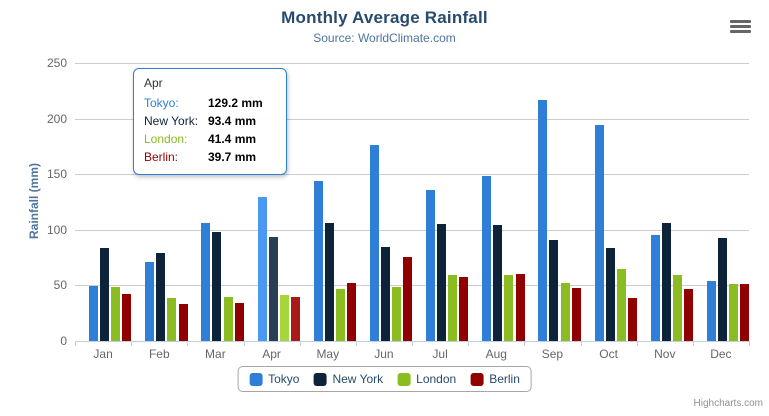 This screenshot has height=416, width=769. I want to click on bar-new-york-mar, so click(217, 286).